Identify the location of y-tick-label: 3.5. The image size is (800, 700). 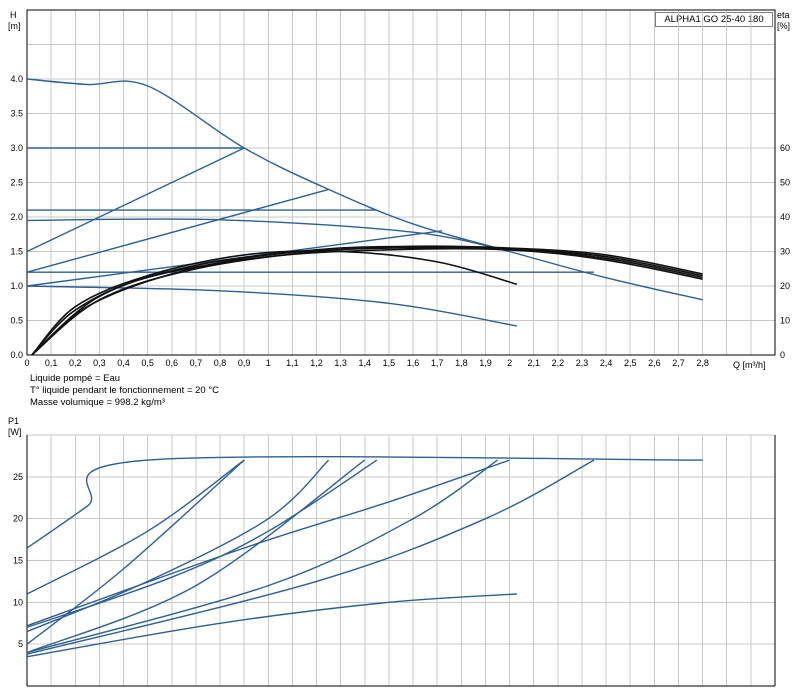
(16, 114).